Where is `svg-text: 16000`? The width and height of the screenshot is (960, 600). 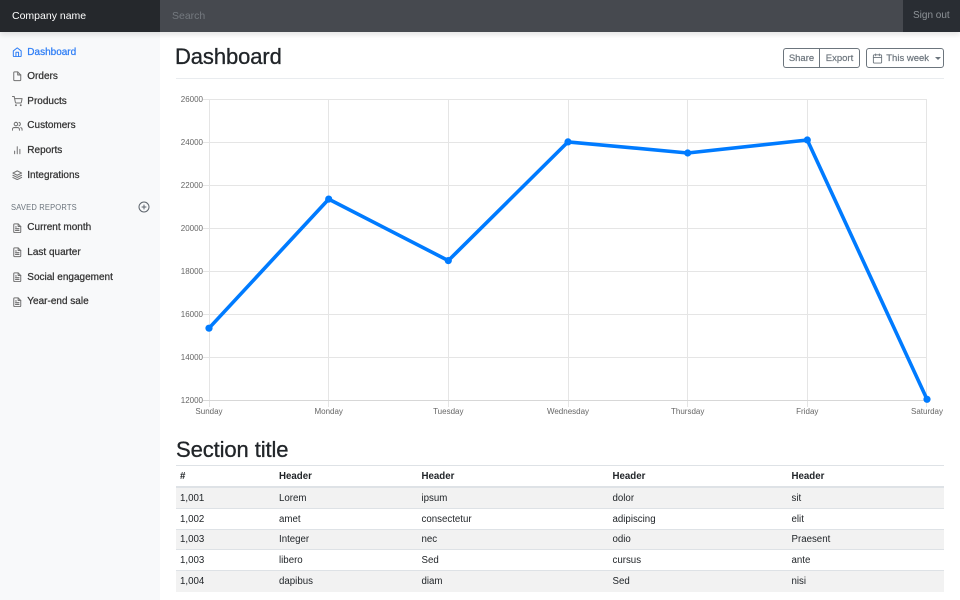 svg-text: 16000 is located at coordinates (192, 314).